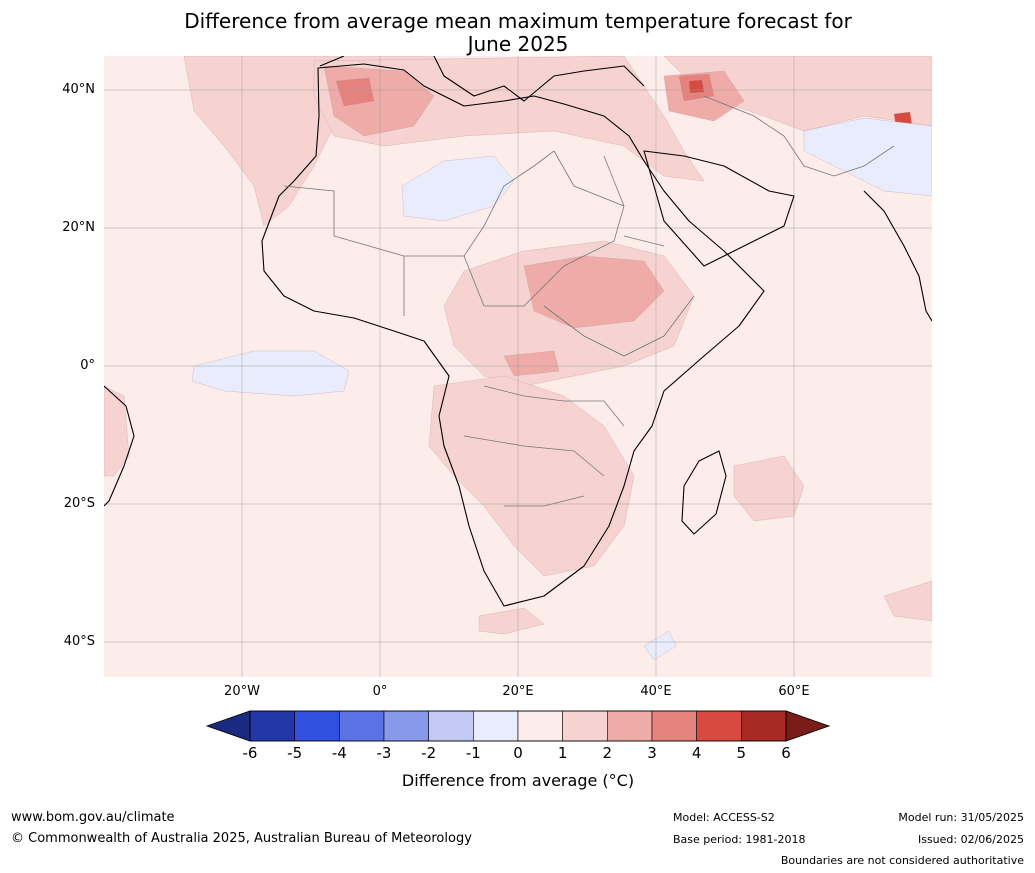  Describe the element at coordinates (384, 753) in the screenshot. I see `colorbar-tick-label: -3` at that location.